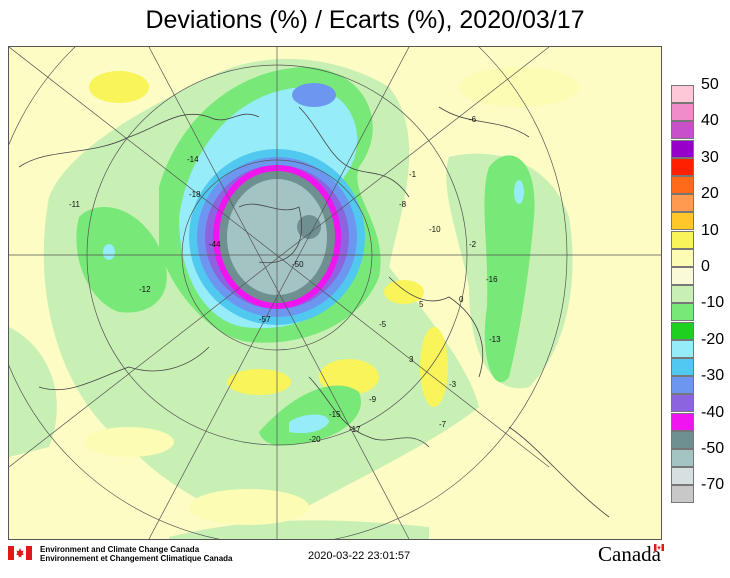  Describe the element at coordinates (298, 264) in the screenshot. I see `map-label: -50` at that location.